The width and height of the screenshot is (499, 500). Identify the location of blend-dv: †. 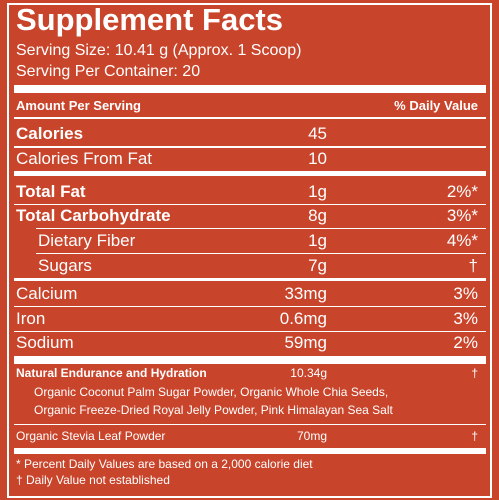
(474, 373).